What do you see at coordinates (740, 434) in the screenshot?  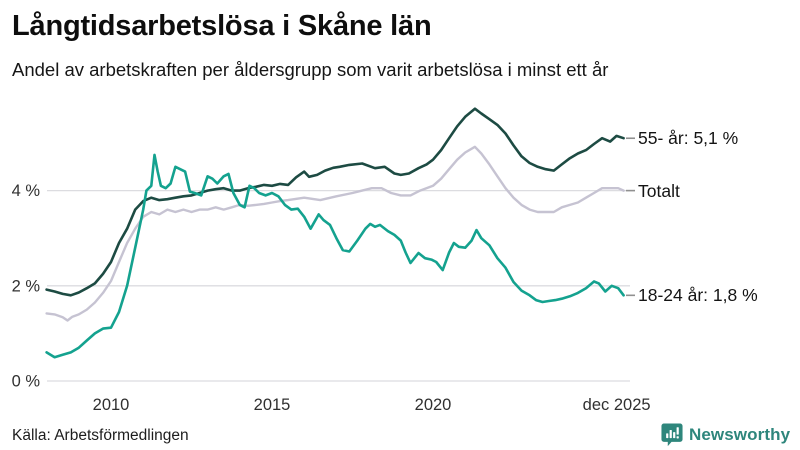 I see `newsworthy-wordmark: Newsworthy` at bounding box center [740, 434].